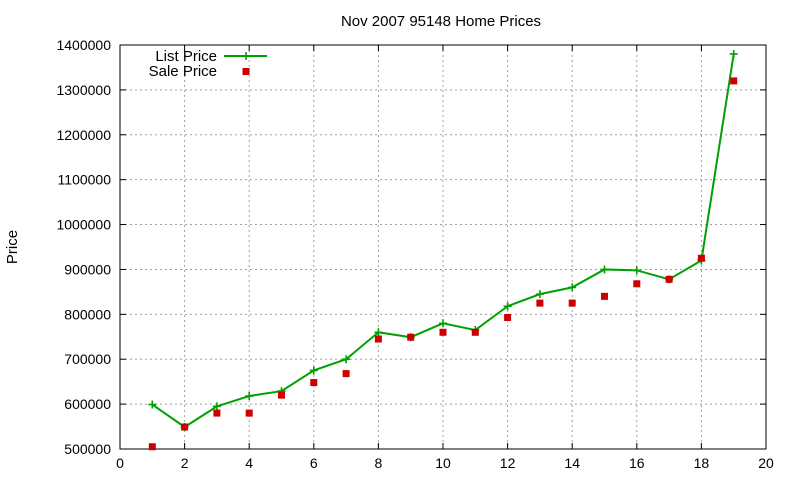 This screenshot has width=800, height=480. What do you see at coordinates (441, 21) in the screenshot?
I see `chart-title: Nov 2007 95148 Home Prices` at bounding box center [441, 21].